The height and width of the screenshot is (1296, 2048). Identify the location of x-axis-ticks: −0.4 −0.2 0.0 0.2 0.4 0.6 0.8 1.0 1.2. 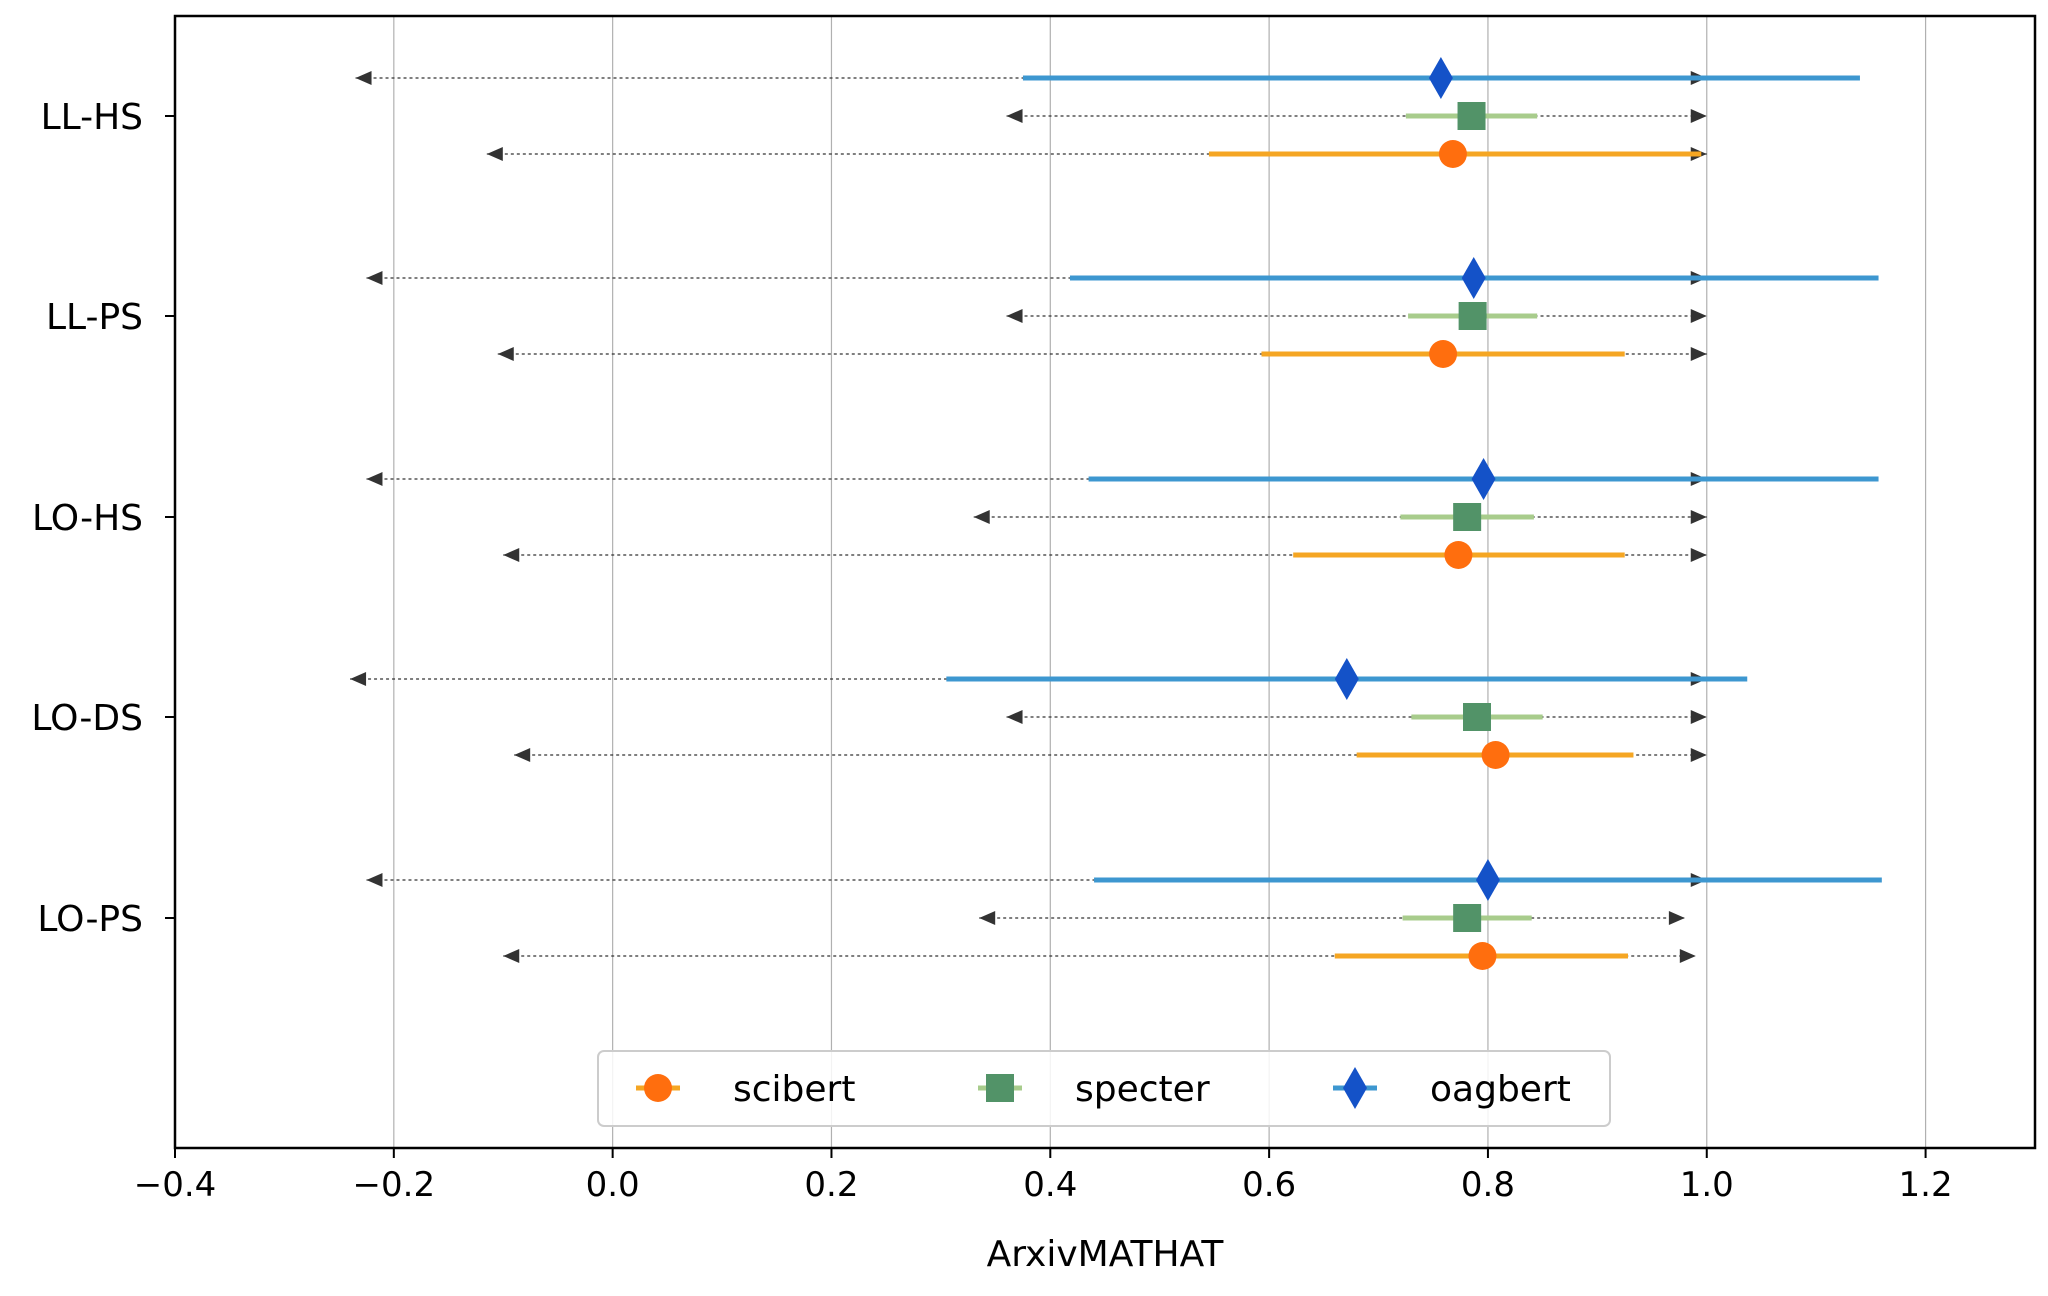
(1043, 1176).